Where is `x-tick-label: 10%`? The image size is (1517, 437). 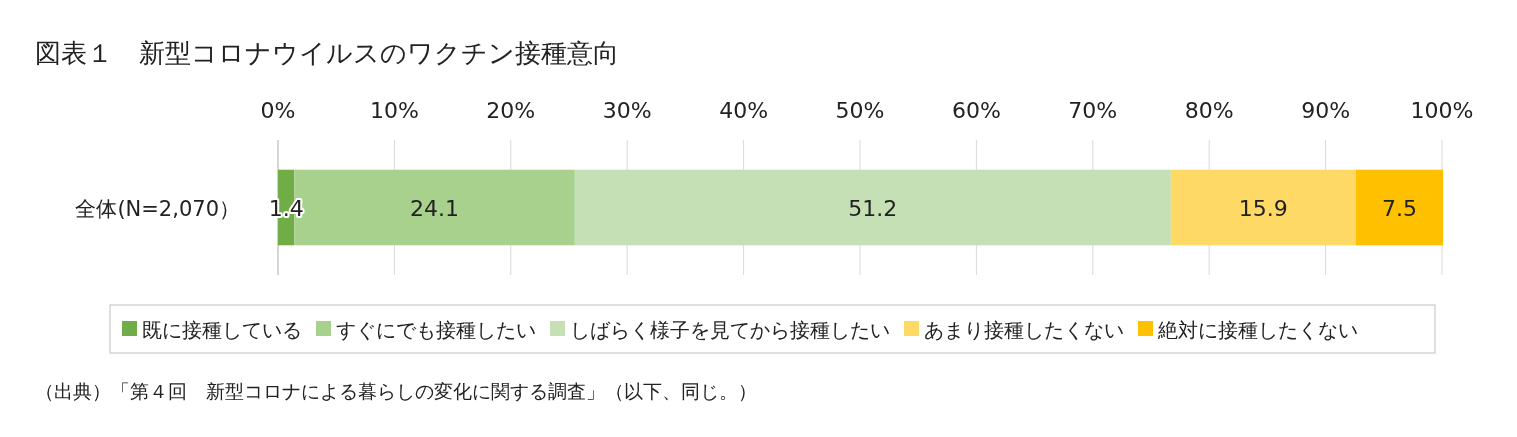
x-tick-label: 10% is located at coordinates (394, 110).